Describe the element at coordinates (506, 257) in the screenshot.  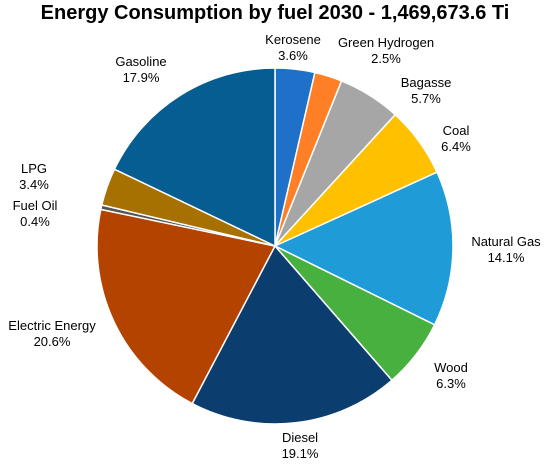
I see `slice-percent-label-natural-gas: 14.1%` at that location.